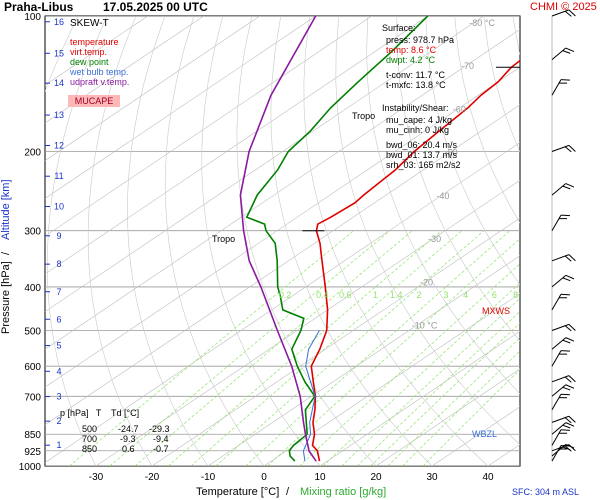 This screenshot has height=500, width=600. What do you see at coordinates (411, 50) in the screenshot?
I see `surface-temp: temp: 8.6 °C` at bounding box center [411, 50].